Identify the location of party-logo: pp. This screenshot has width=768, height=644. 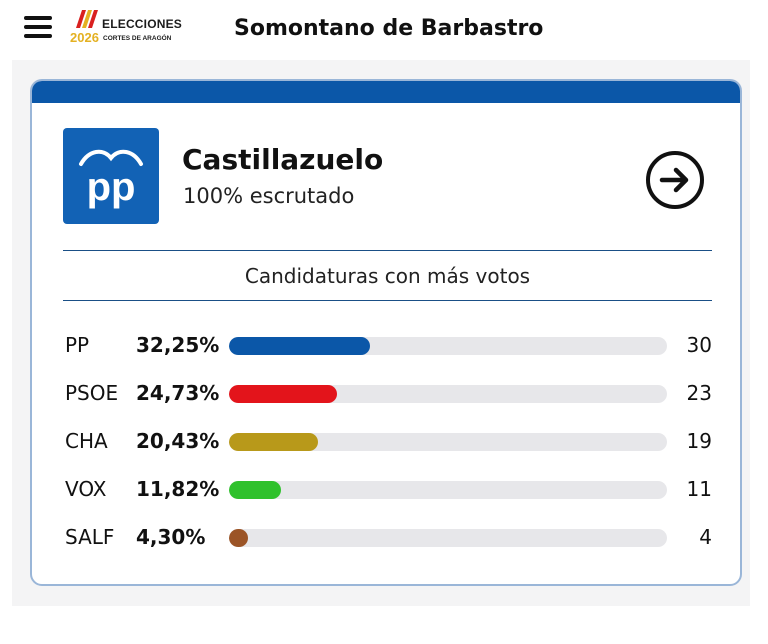
(111, 176).